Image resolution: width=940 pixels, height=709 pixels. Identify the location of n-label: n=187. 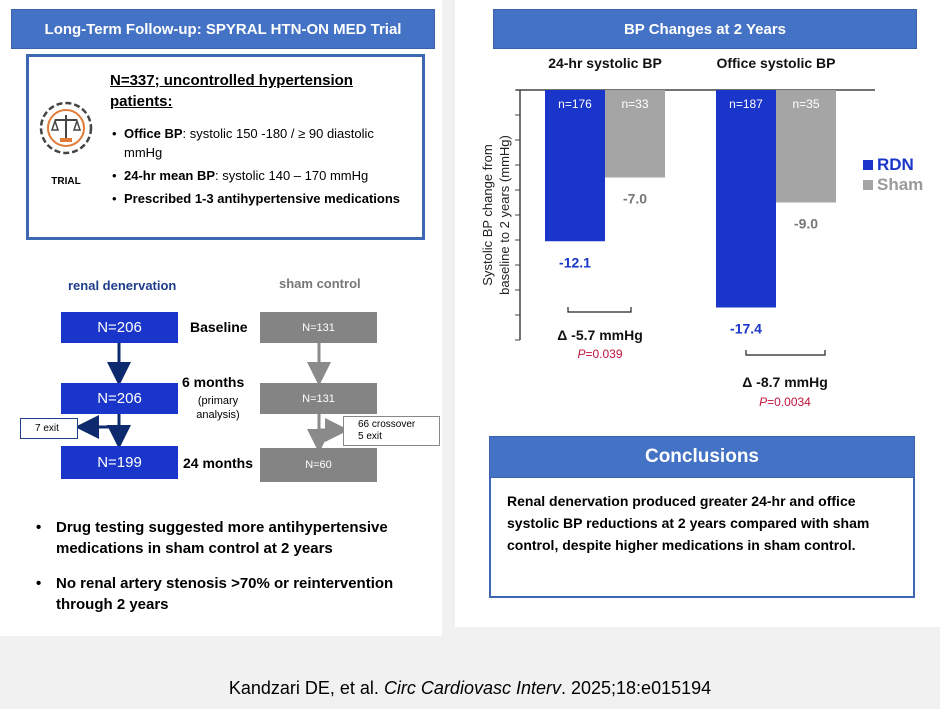
(746, 104).